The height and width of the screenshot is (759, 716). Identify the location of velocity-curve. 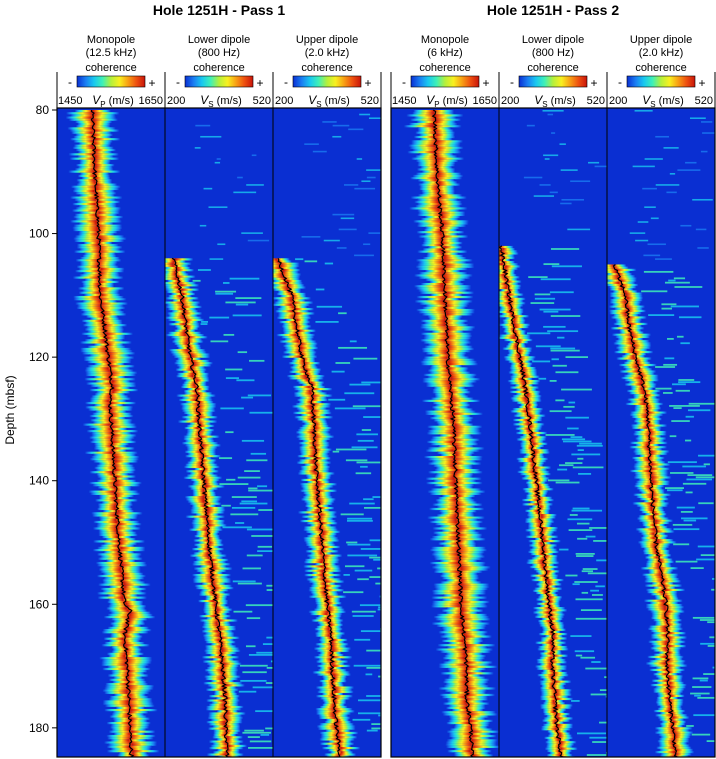
(645, 510).